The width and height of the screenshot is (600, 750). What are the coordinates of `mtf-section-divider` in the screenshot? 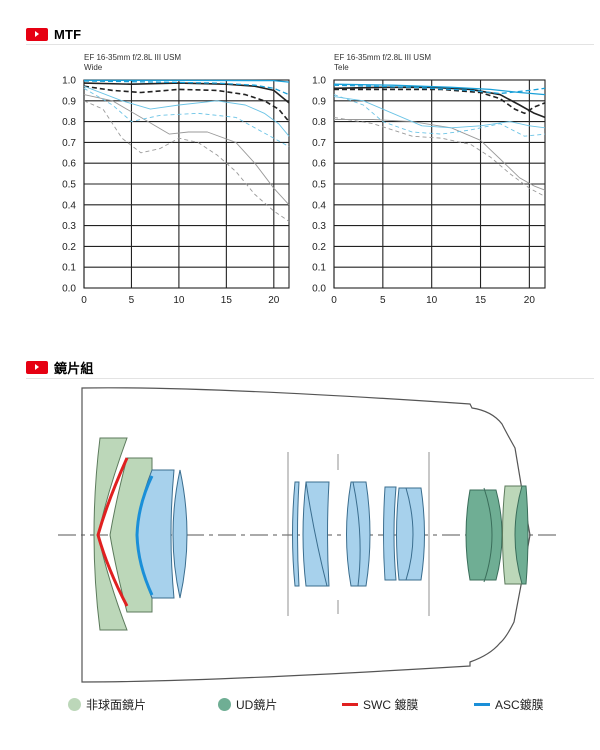 It's located at (310, 44).